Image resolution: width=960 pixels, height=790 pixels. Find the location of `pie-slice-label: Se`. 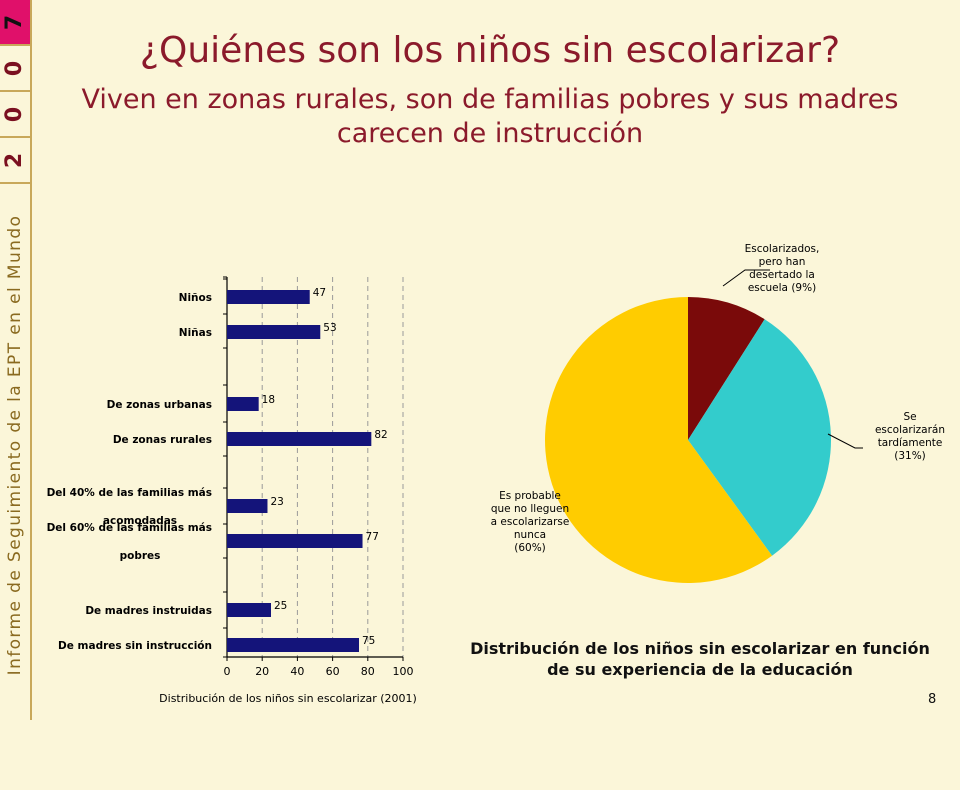

pie-slice-label: Se is located at coordinates (909, 417).